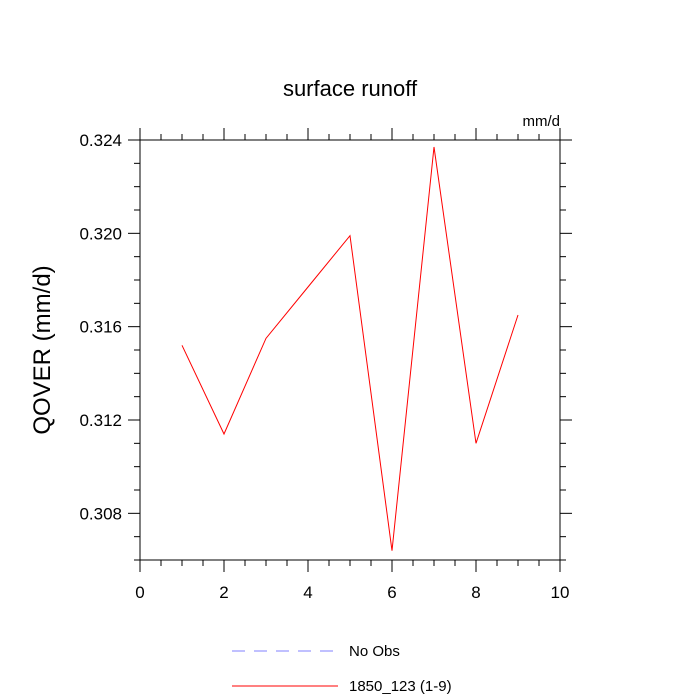 This screenshot has height=700, width=700. What do you see at coordinates (542, 121) in the screenshot?
I see `units-label: mm/d` at bounding box center [542, 121].